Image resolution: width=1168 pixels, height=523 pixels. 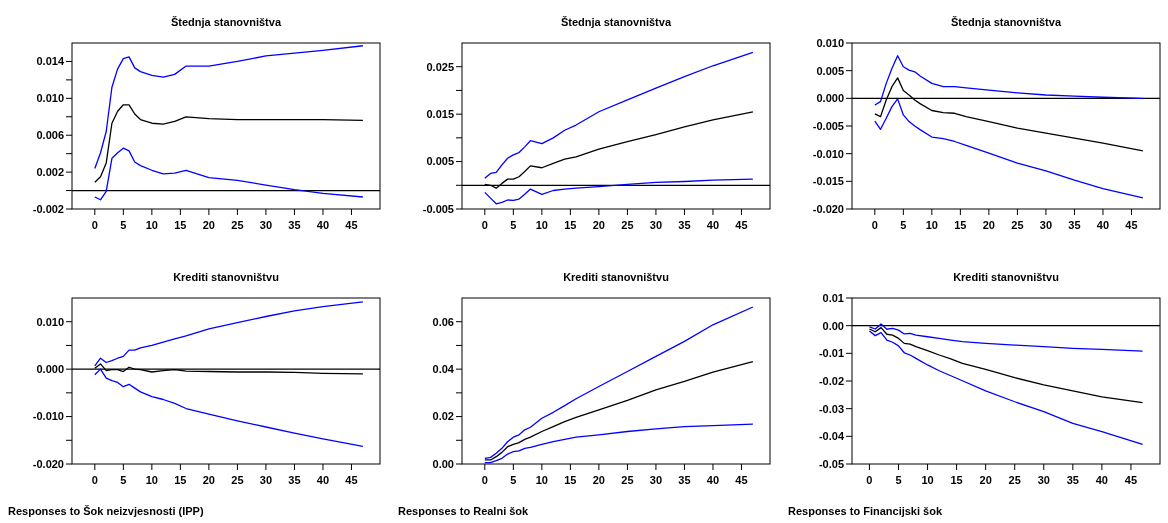 What do you see at coordinates (865, 511) in the screenshot?
I see `text: Responses to Financijski šok` at bounding box center [865, 511].